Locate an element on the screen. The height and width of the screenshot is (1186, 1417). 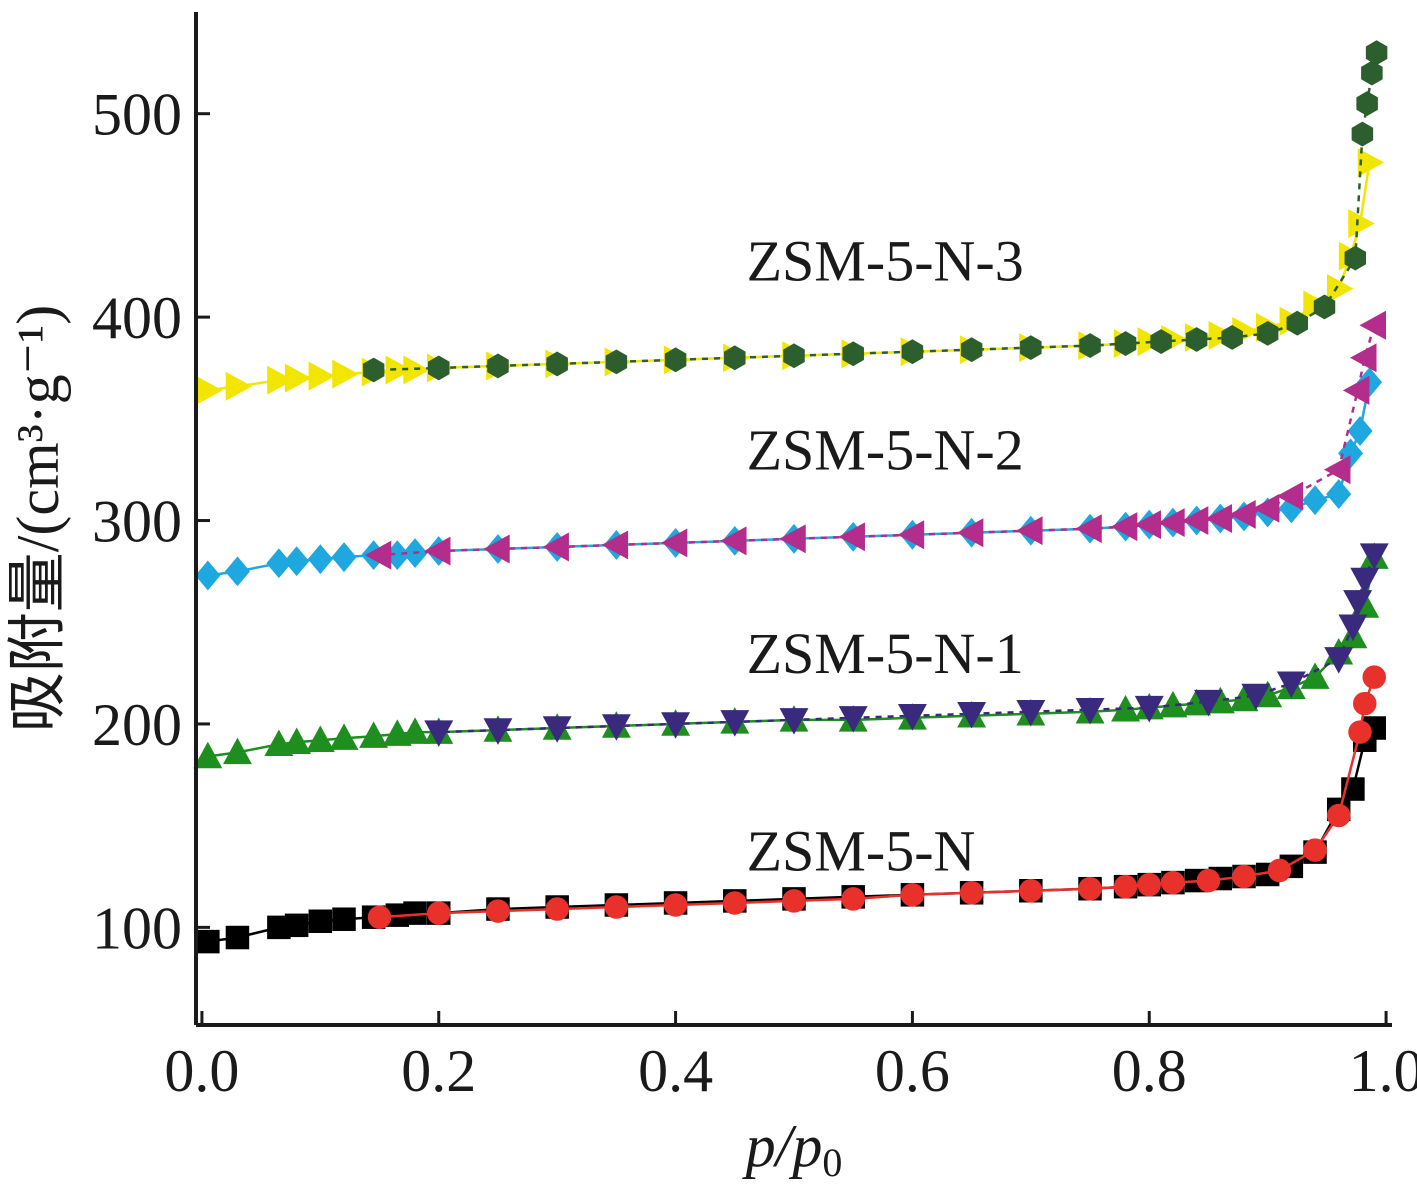
curve-label: ZSM-5-N is located at coordinates (861, 850).